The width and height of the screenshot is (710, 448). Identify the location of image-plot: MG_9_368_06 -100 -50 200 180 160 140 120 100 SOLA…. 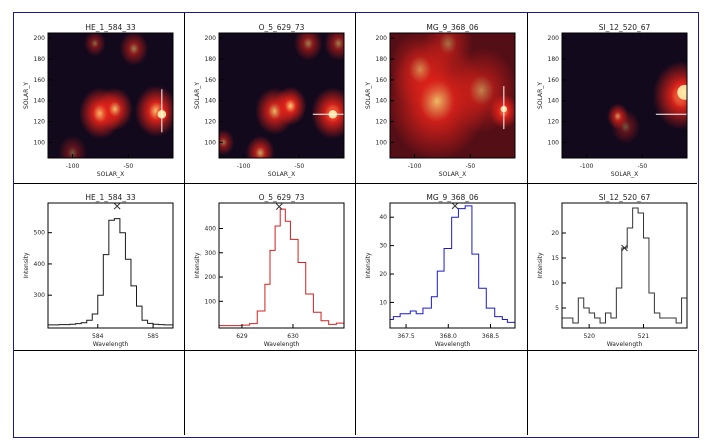
(440, 100).